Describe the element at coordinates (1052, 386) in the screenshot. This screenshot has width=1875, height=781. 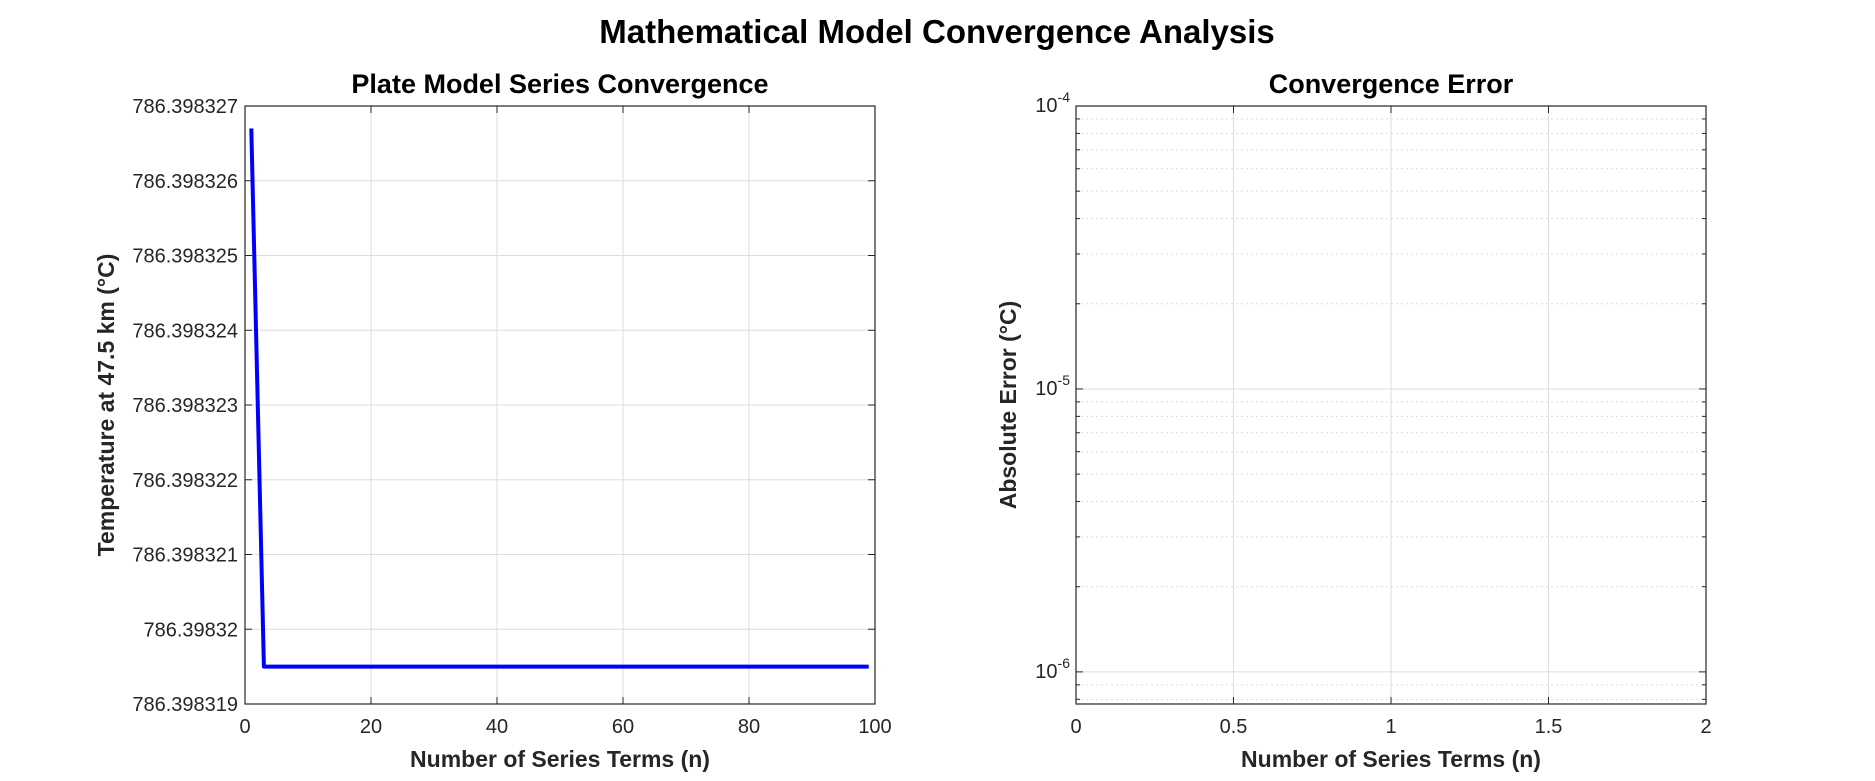
I see `y-tick-label: 10⁻⁵` at that location.